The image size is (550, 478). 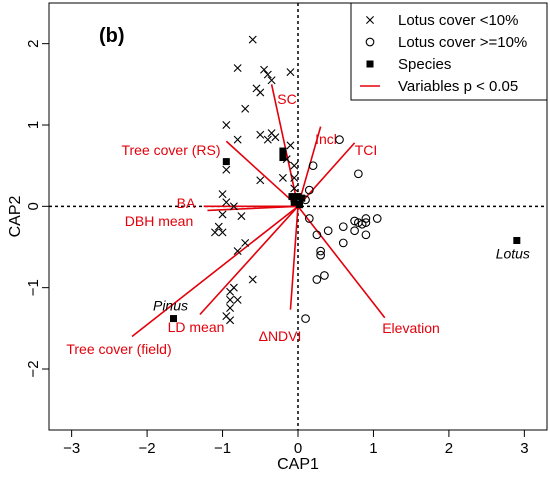 I want to click on variable-label: DBH mean, so click(x=159, y=221).